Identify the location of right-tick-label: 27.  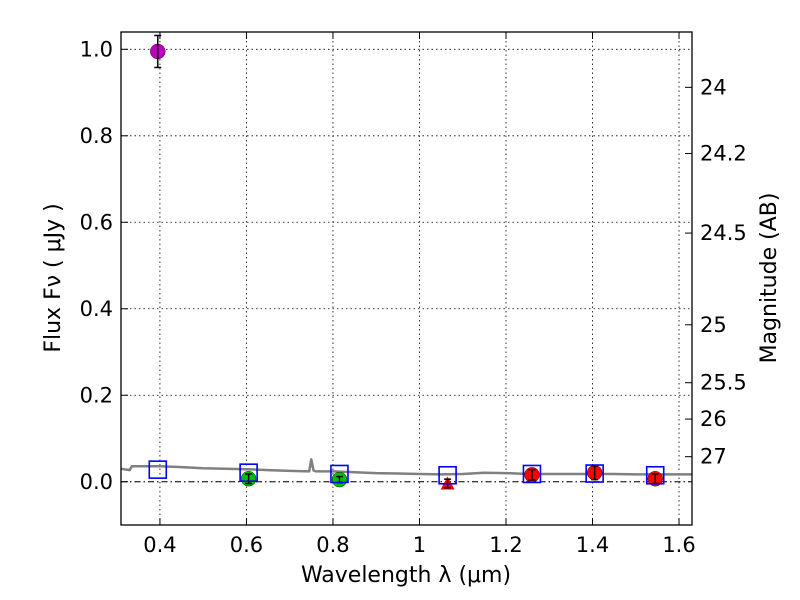
(713, 457).